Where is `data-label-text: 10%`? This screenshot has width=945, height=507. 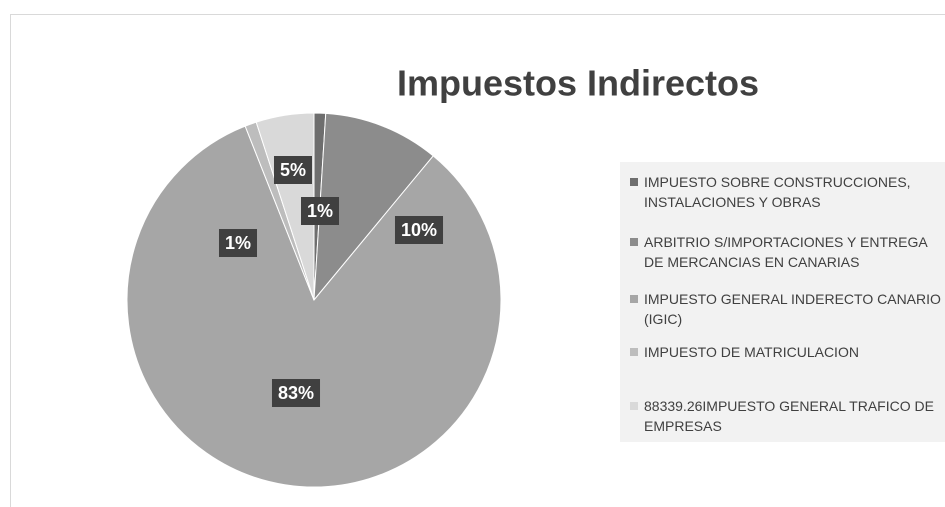 data-label-text: 10% is located at coordinates (419, 230).